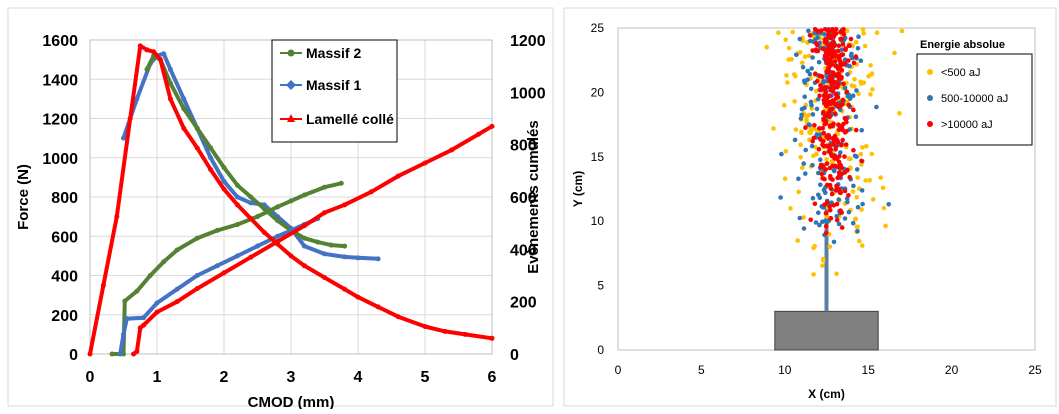 The image size is (1059, 414). I want to click on x-tick-label: 20, so click(952, 370).